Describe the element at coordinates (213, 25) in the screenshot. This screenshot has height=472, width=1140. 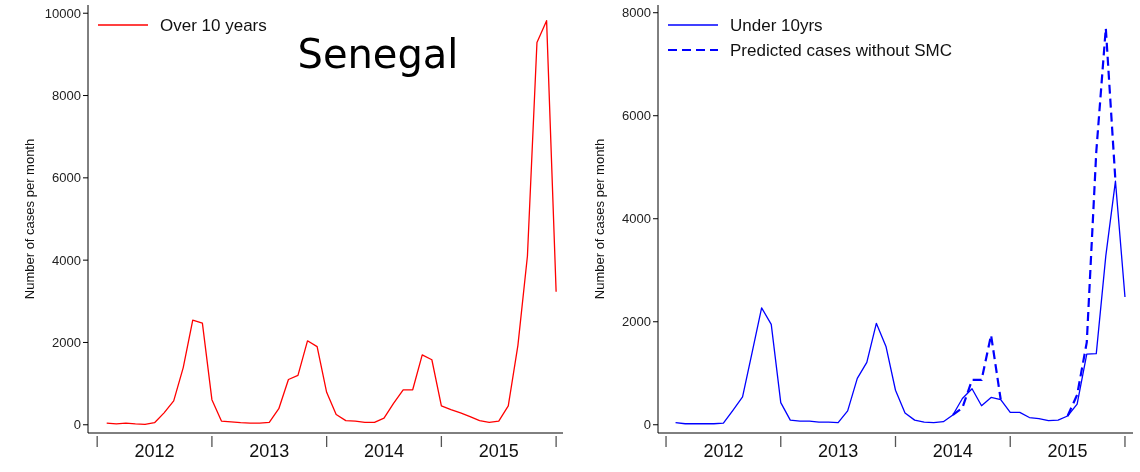
I see `legend-label: Over 10 years` at that location.